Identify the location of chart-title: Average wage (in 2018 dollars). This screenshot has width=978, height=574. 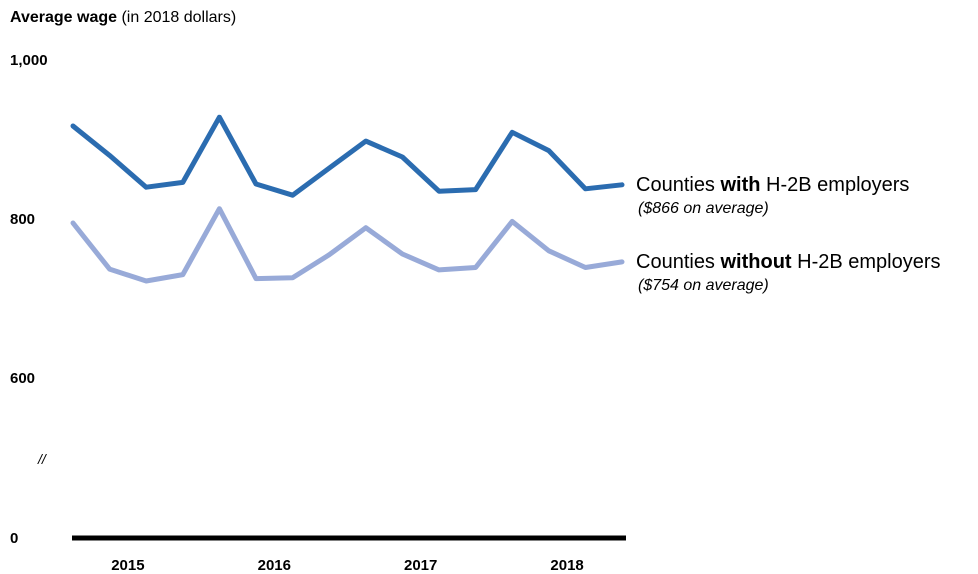
(123, 17).